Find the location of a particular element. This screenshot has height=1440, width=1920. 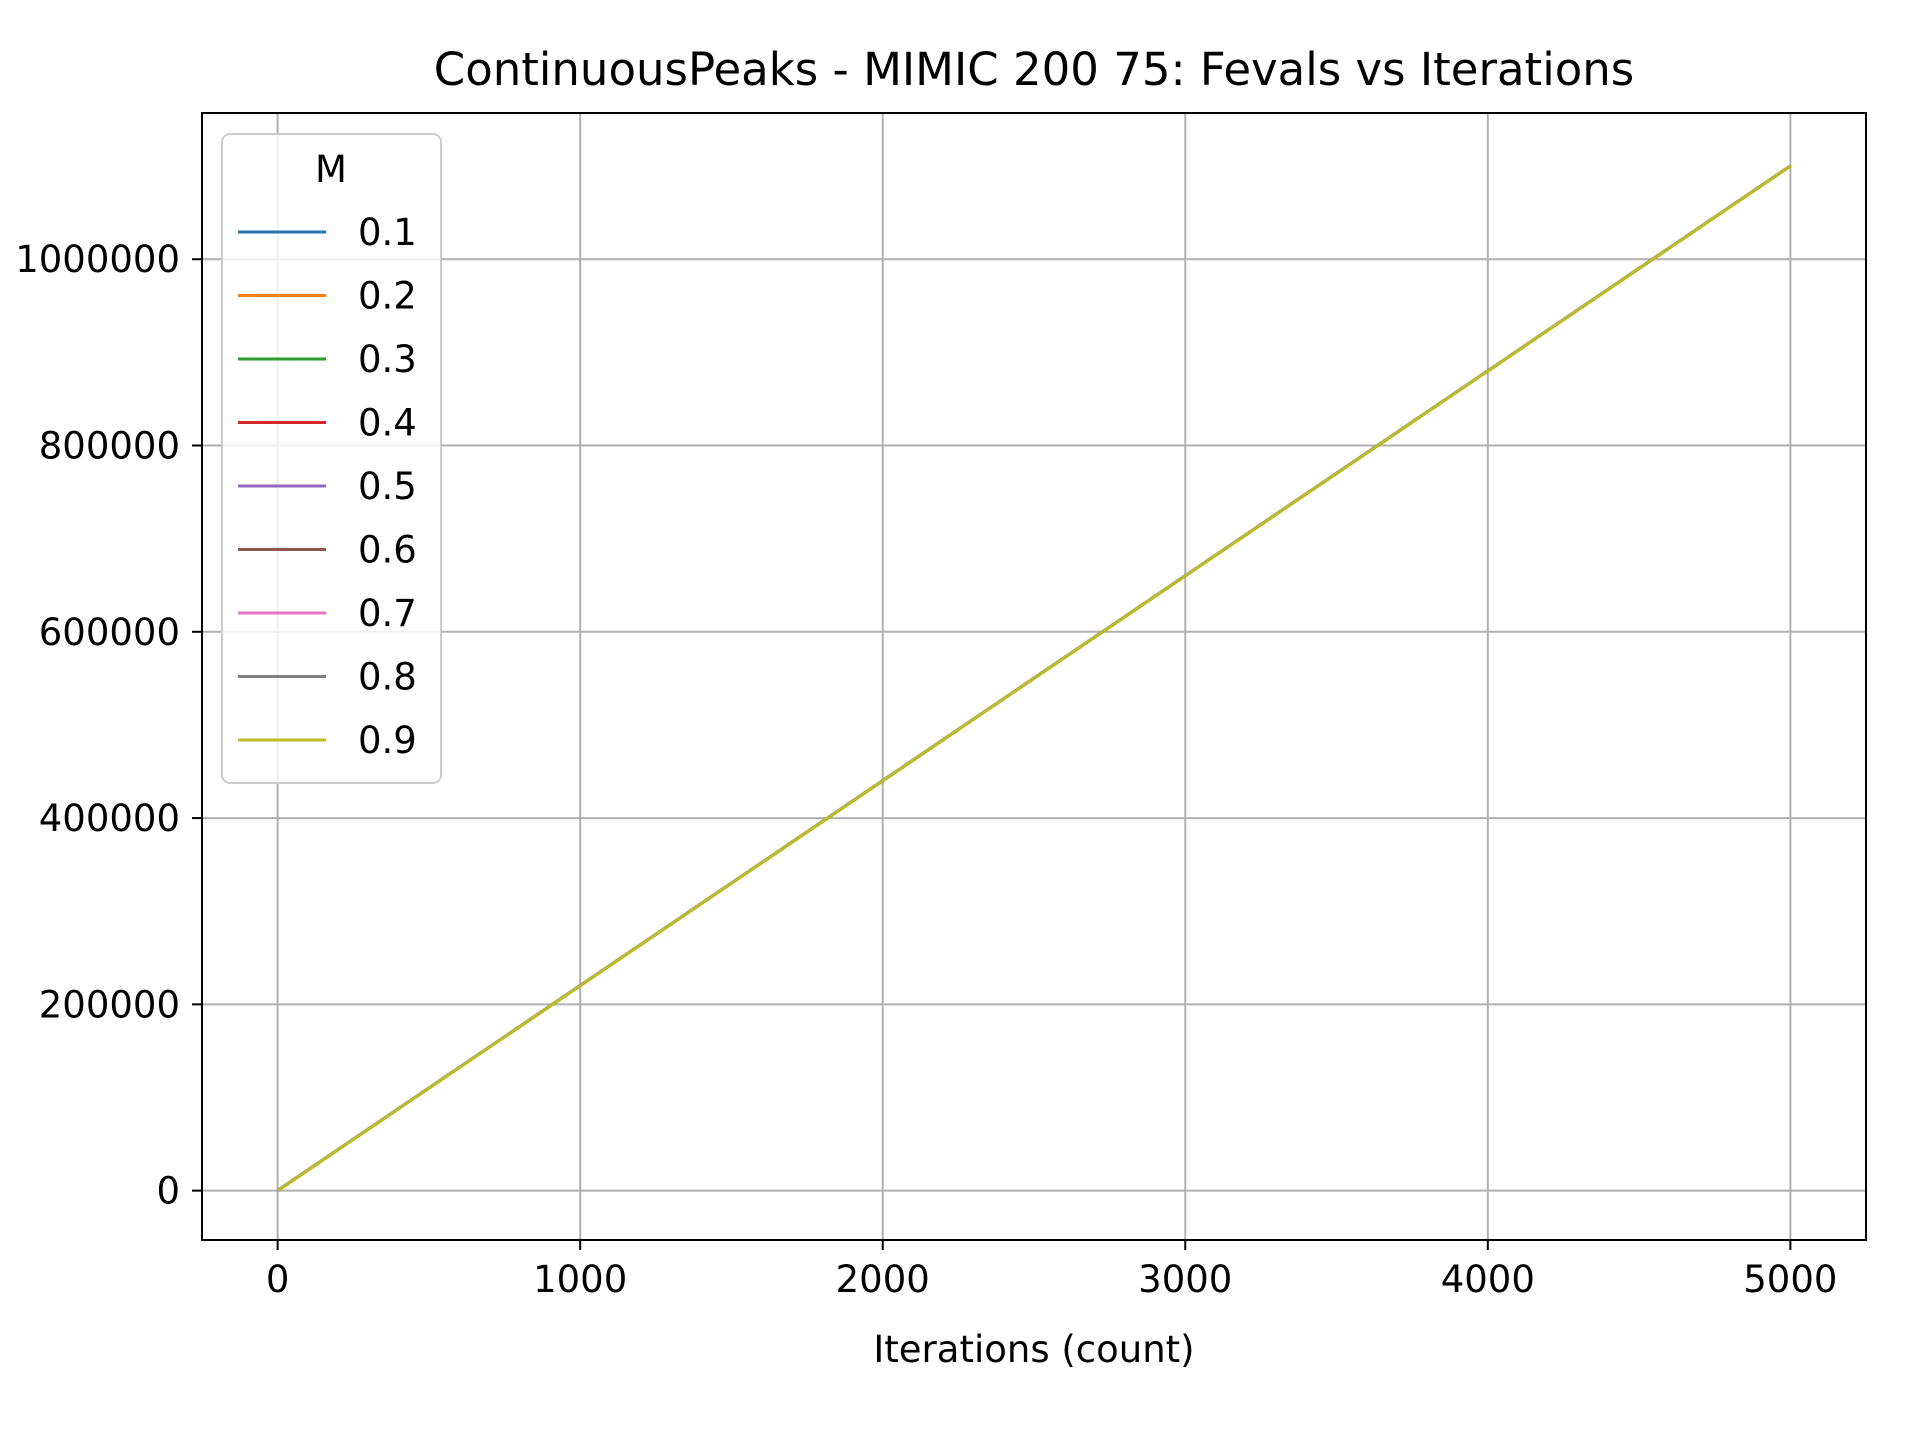

x-tick-label: 3000 is located at coordinates (1185, 1279).